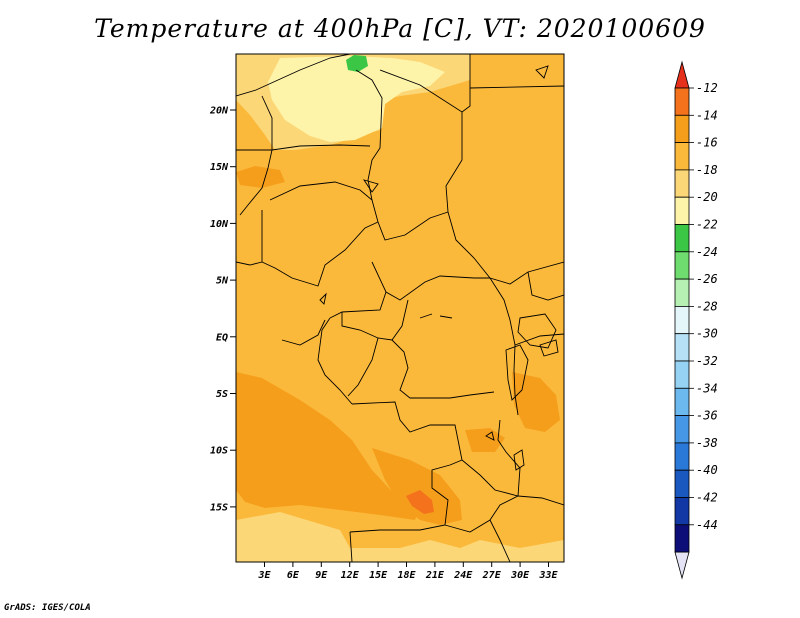 The height and width of the screenshot is (618, 800). I want to click on colorbar-label: -20, so click(707, 197).